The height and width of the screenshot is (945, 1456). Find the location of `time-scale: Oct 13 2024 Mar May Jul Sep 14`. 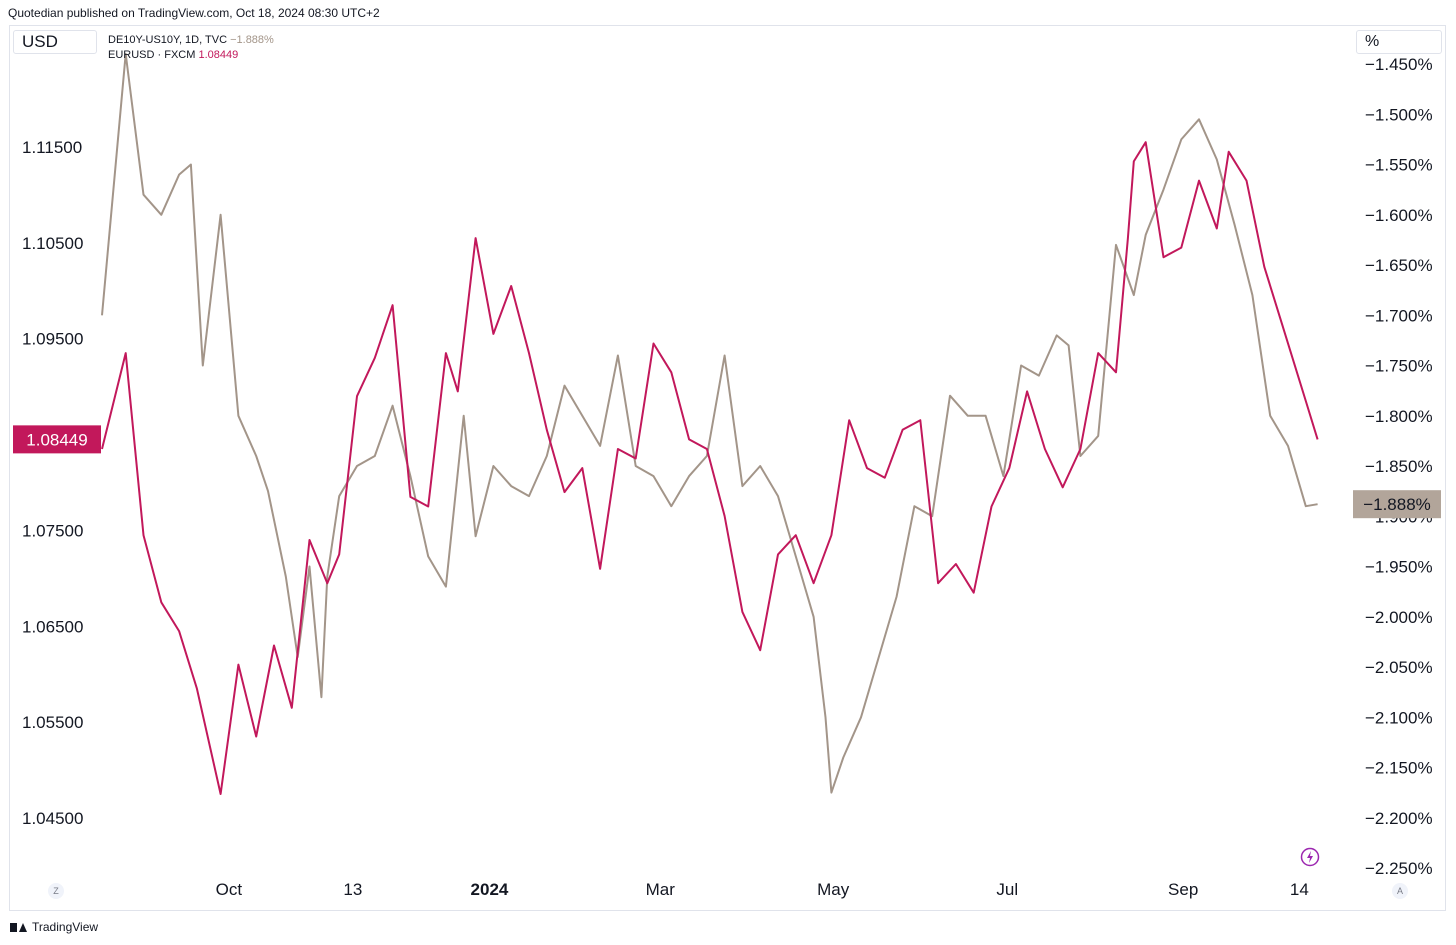

time-scale: Oct 13 2024 Mar May Jul Sep 14 is located at coordinates (762, 889).